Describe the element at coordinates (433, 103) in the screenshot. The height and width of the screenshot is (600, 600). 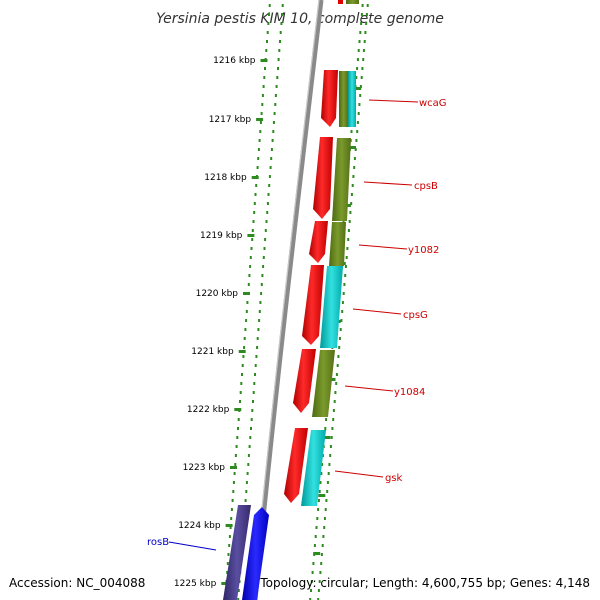
I see `gene-label-wcaG: wcaG` at that location.